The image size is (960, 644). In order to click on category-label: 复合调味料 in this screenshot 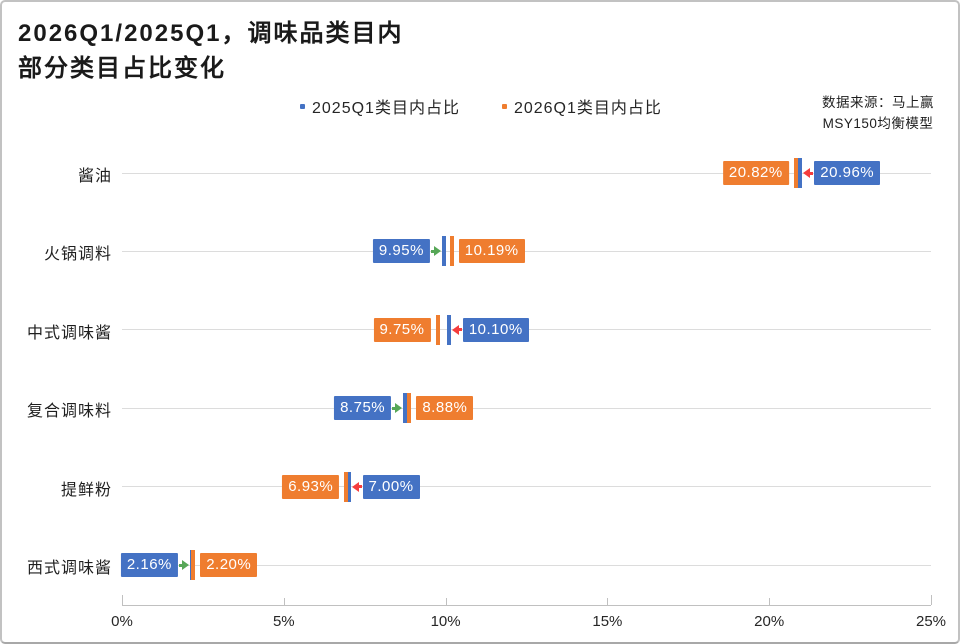, I will do `click(69, 412)`.